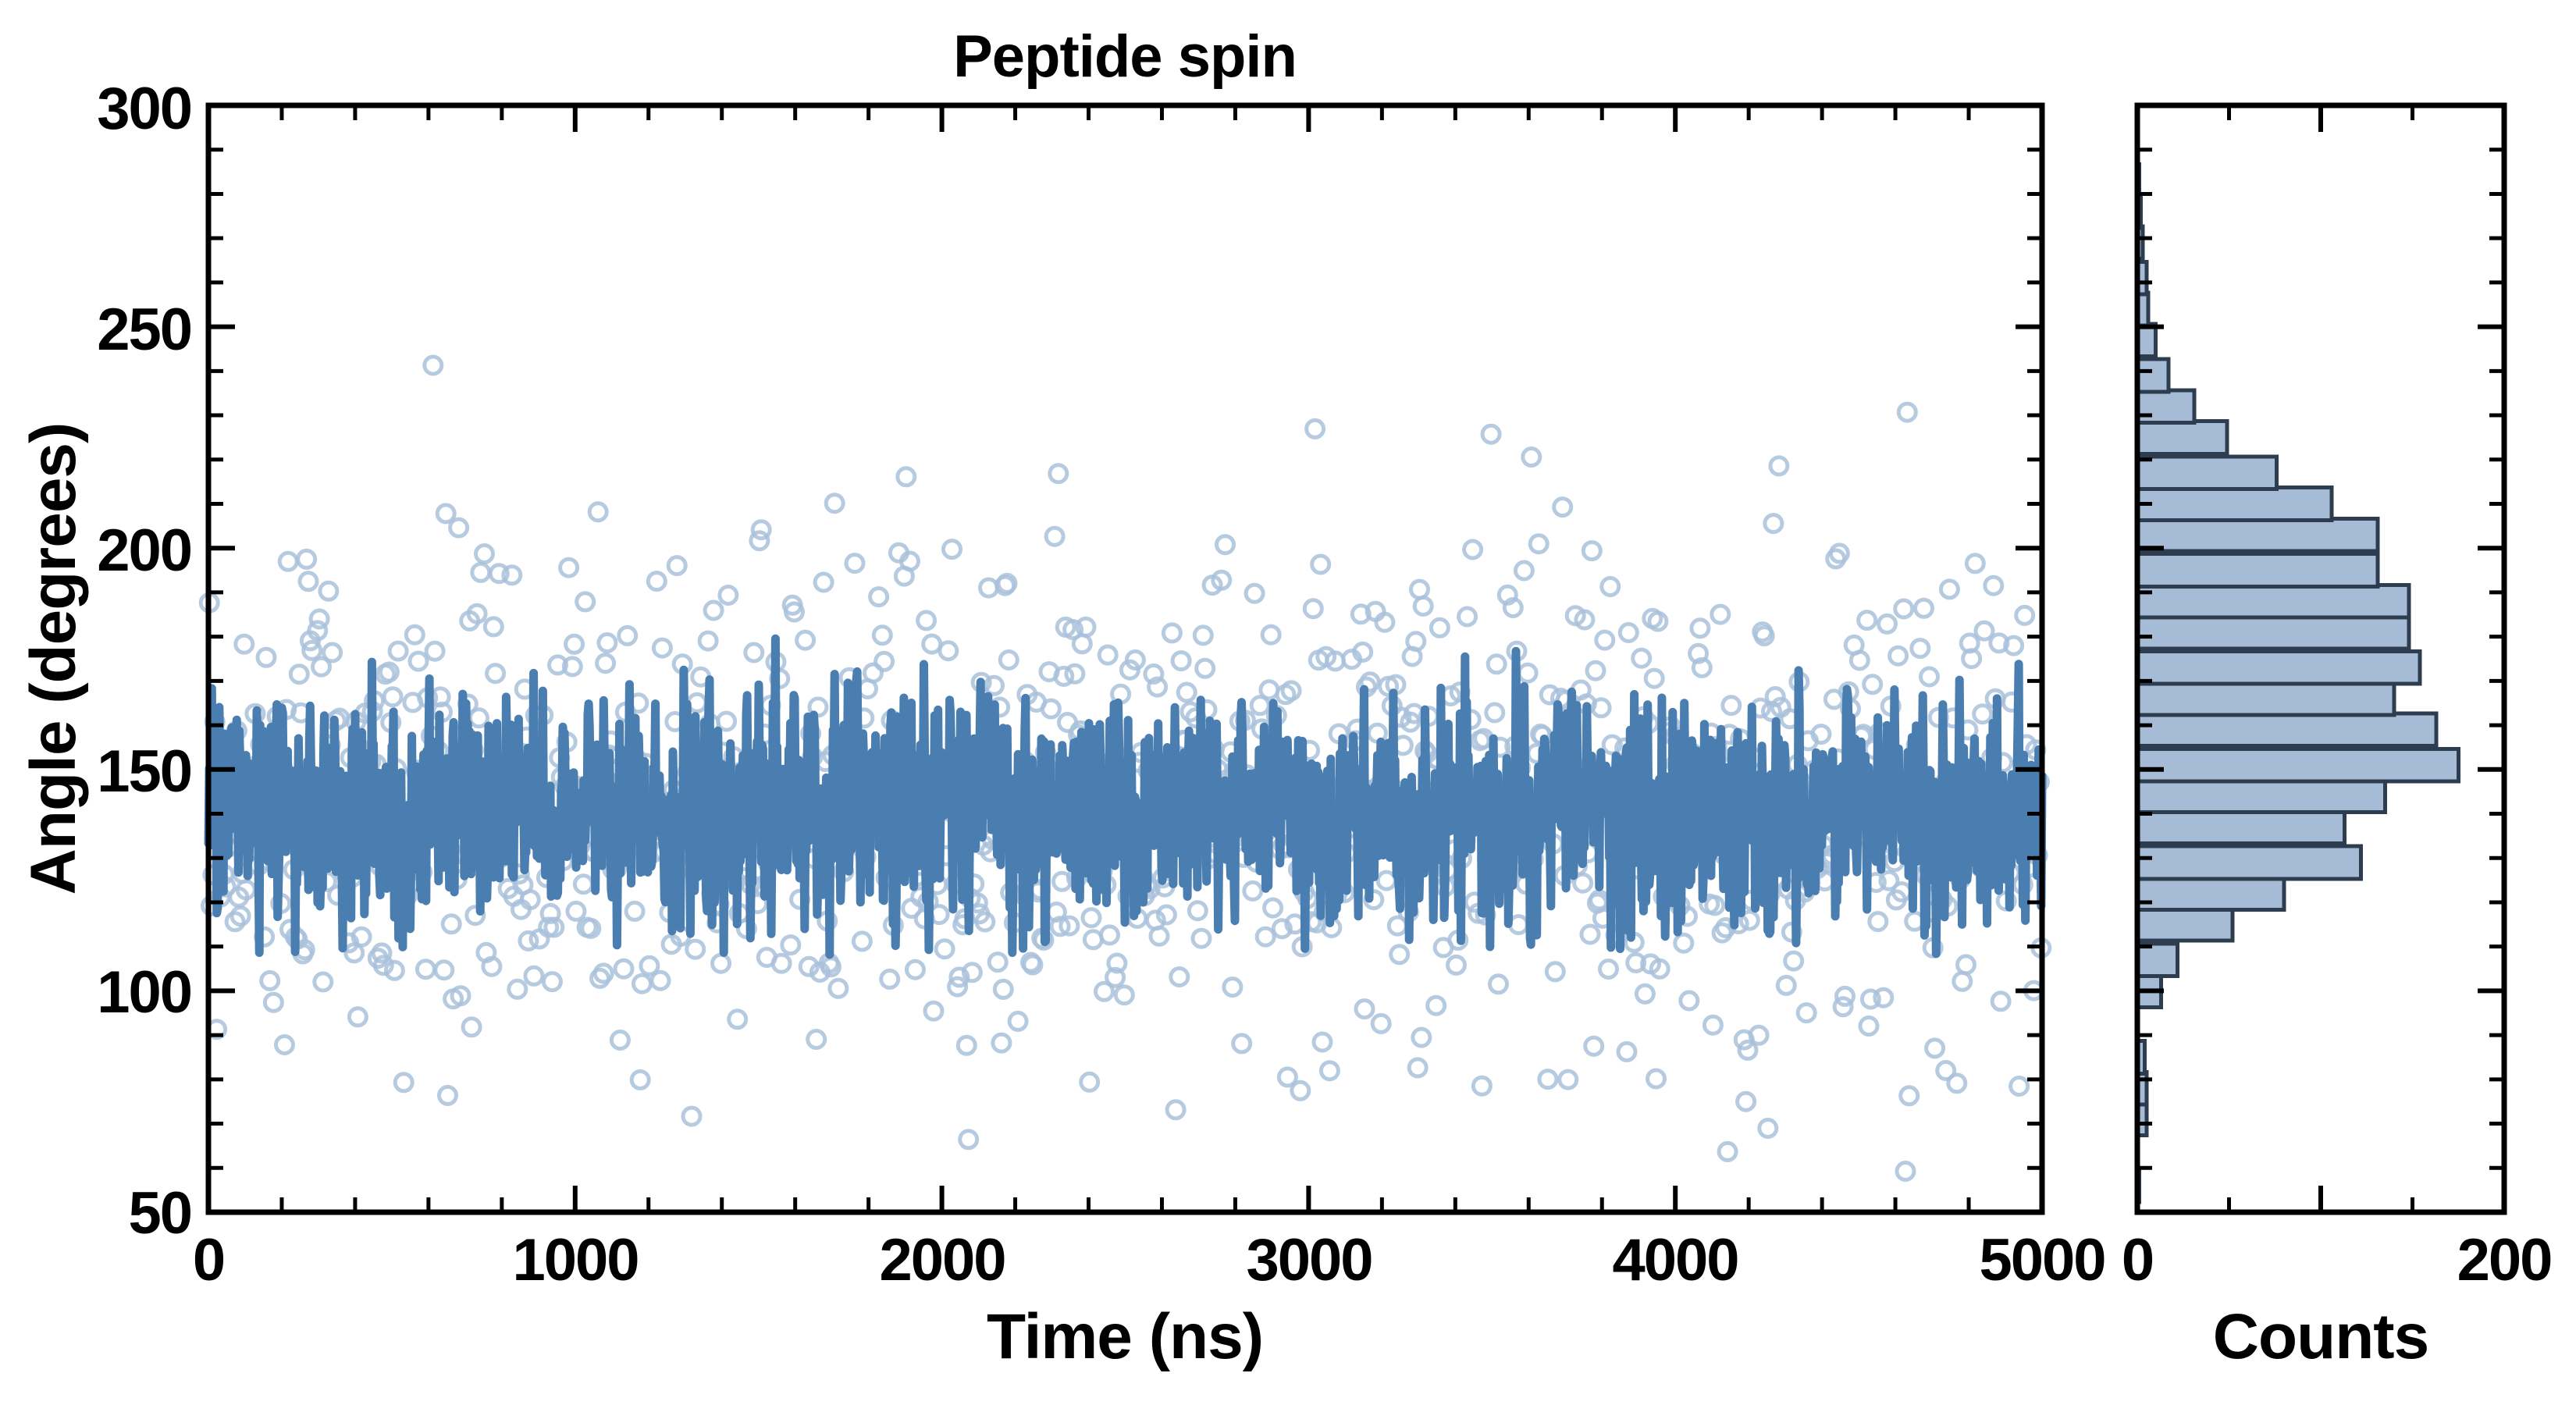 The image size is (2576, 1405). What do you see at coordinates (1675, 1260) in the screenshot?
I see `x-ticklabel: 4000` at bounding box center [1675, 1260].